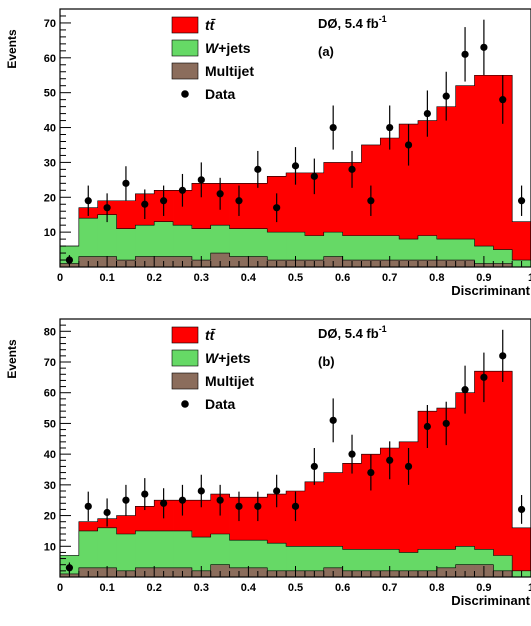  I want to click on ytick-label: 20, so click(50, 517).